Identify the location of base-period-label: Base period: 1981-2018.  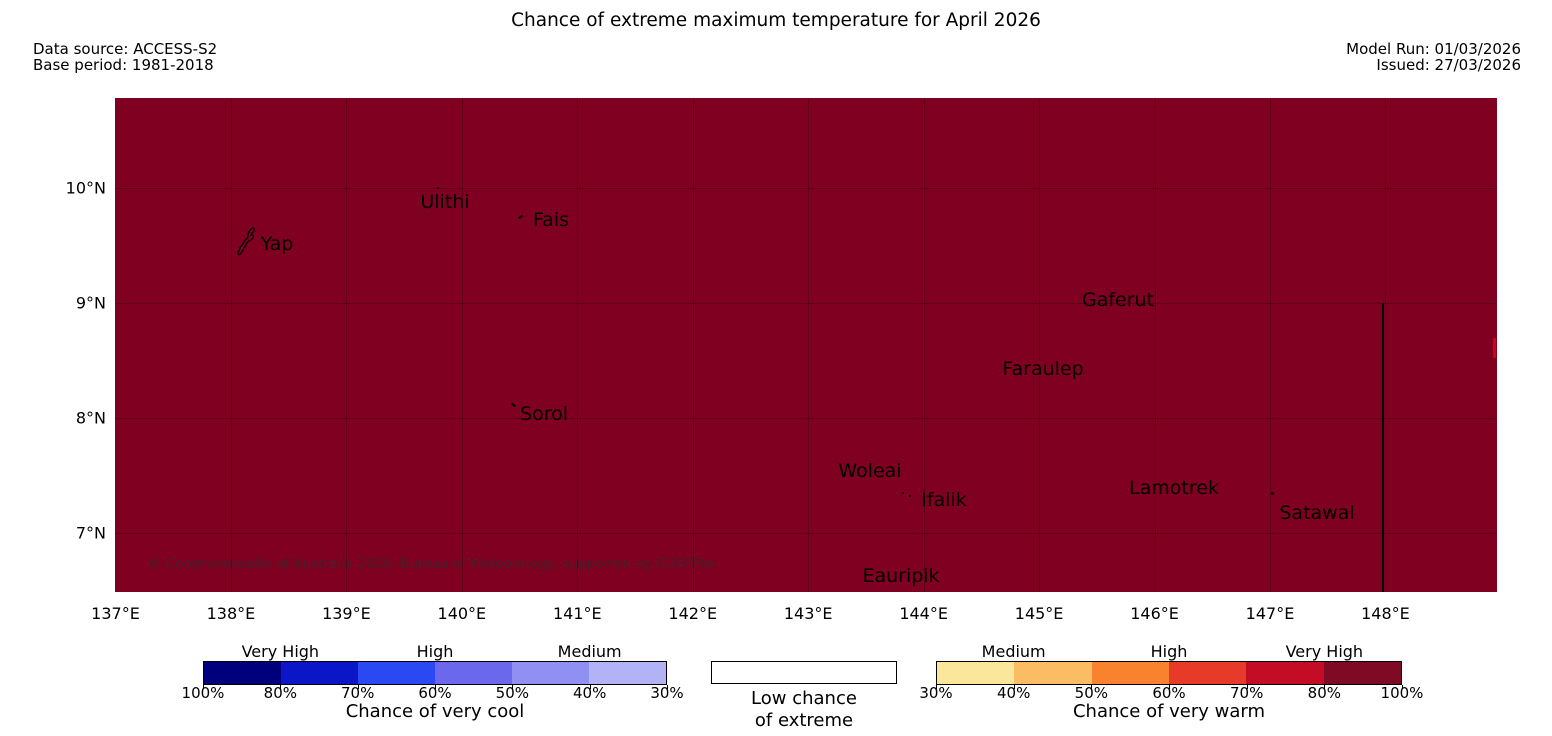
(123, 65).